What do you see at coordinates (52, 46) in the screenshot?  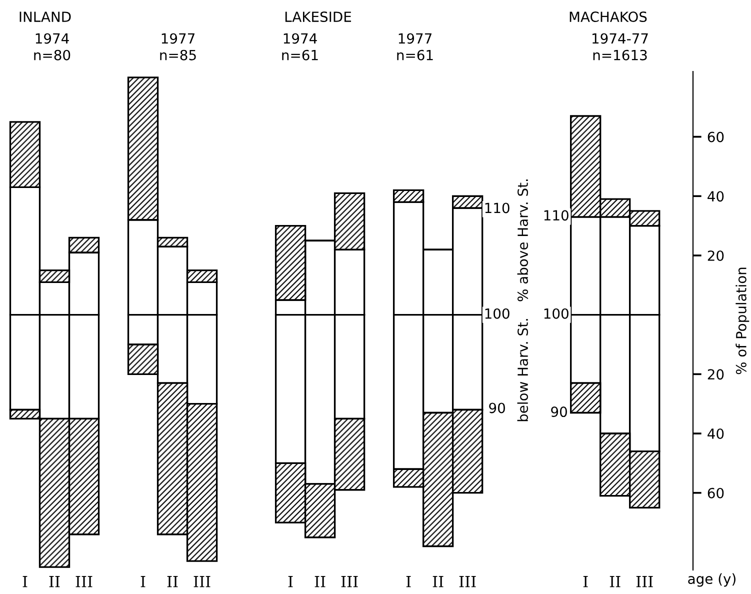 I see `text: 1974 n=80` at bounding box center [52, 46].